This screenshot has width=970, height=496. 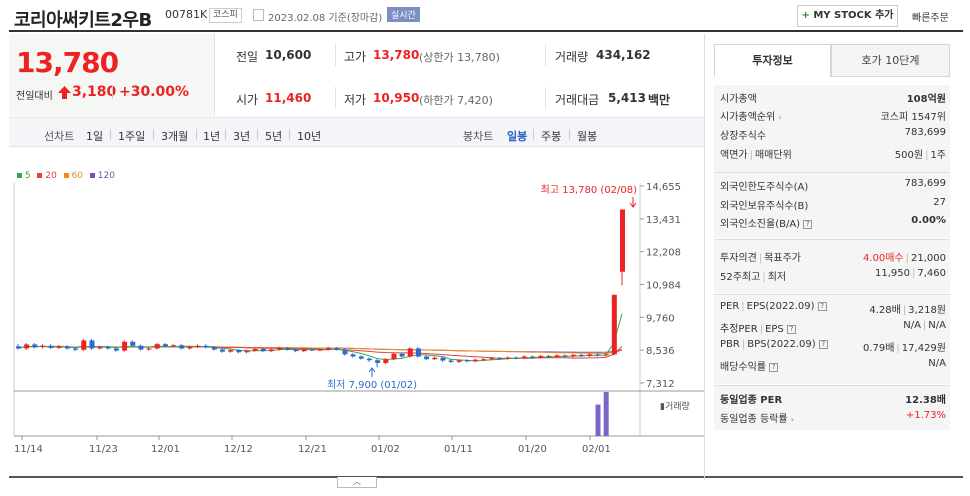 I want to click on row-est-per: 추정PER | EPS ? N/A | N/A, so click(x=833, y=327).